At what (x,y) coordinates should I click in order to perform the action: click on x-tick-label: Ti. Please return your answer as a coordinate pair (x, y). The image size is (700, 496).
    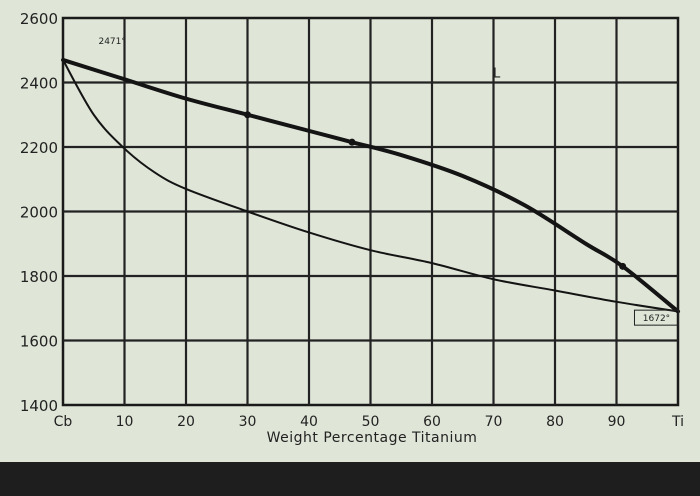
    Looking at the image, I should click on (677, 422).